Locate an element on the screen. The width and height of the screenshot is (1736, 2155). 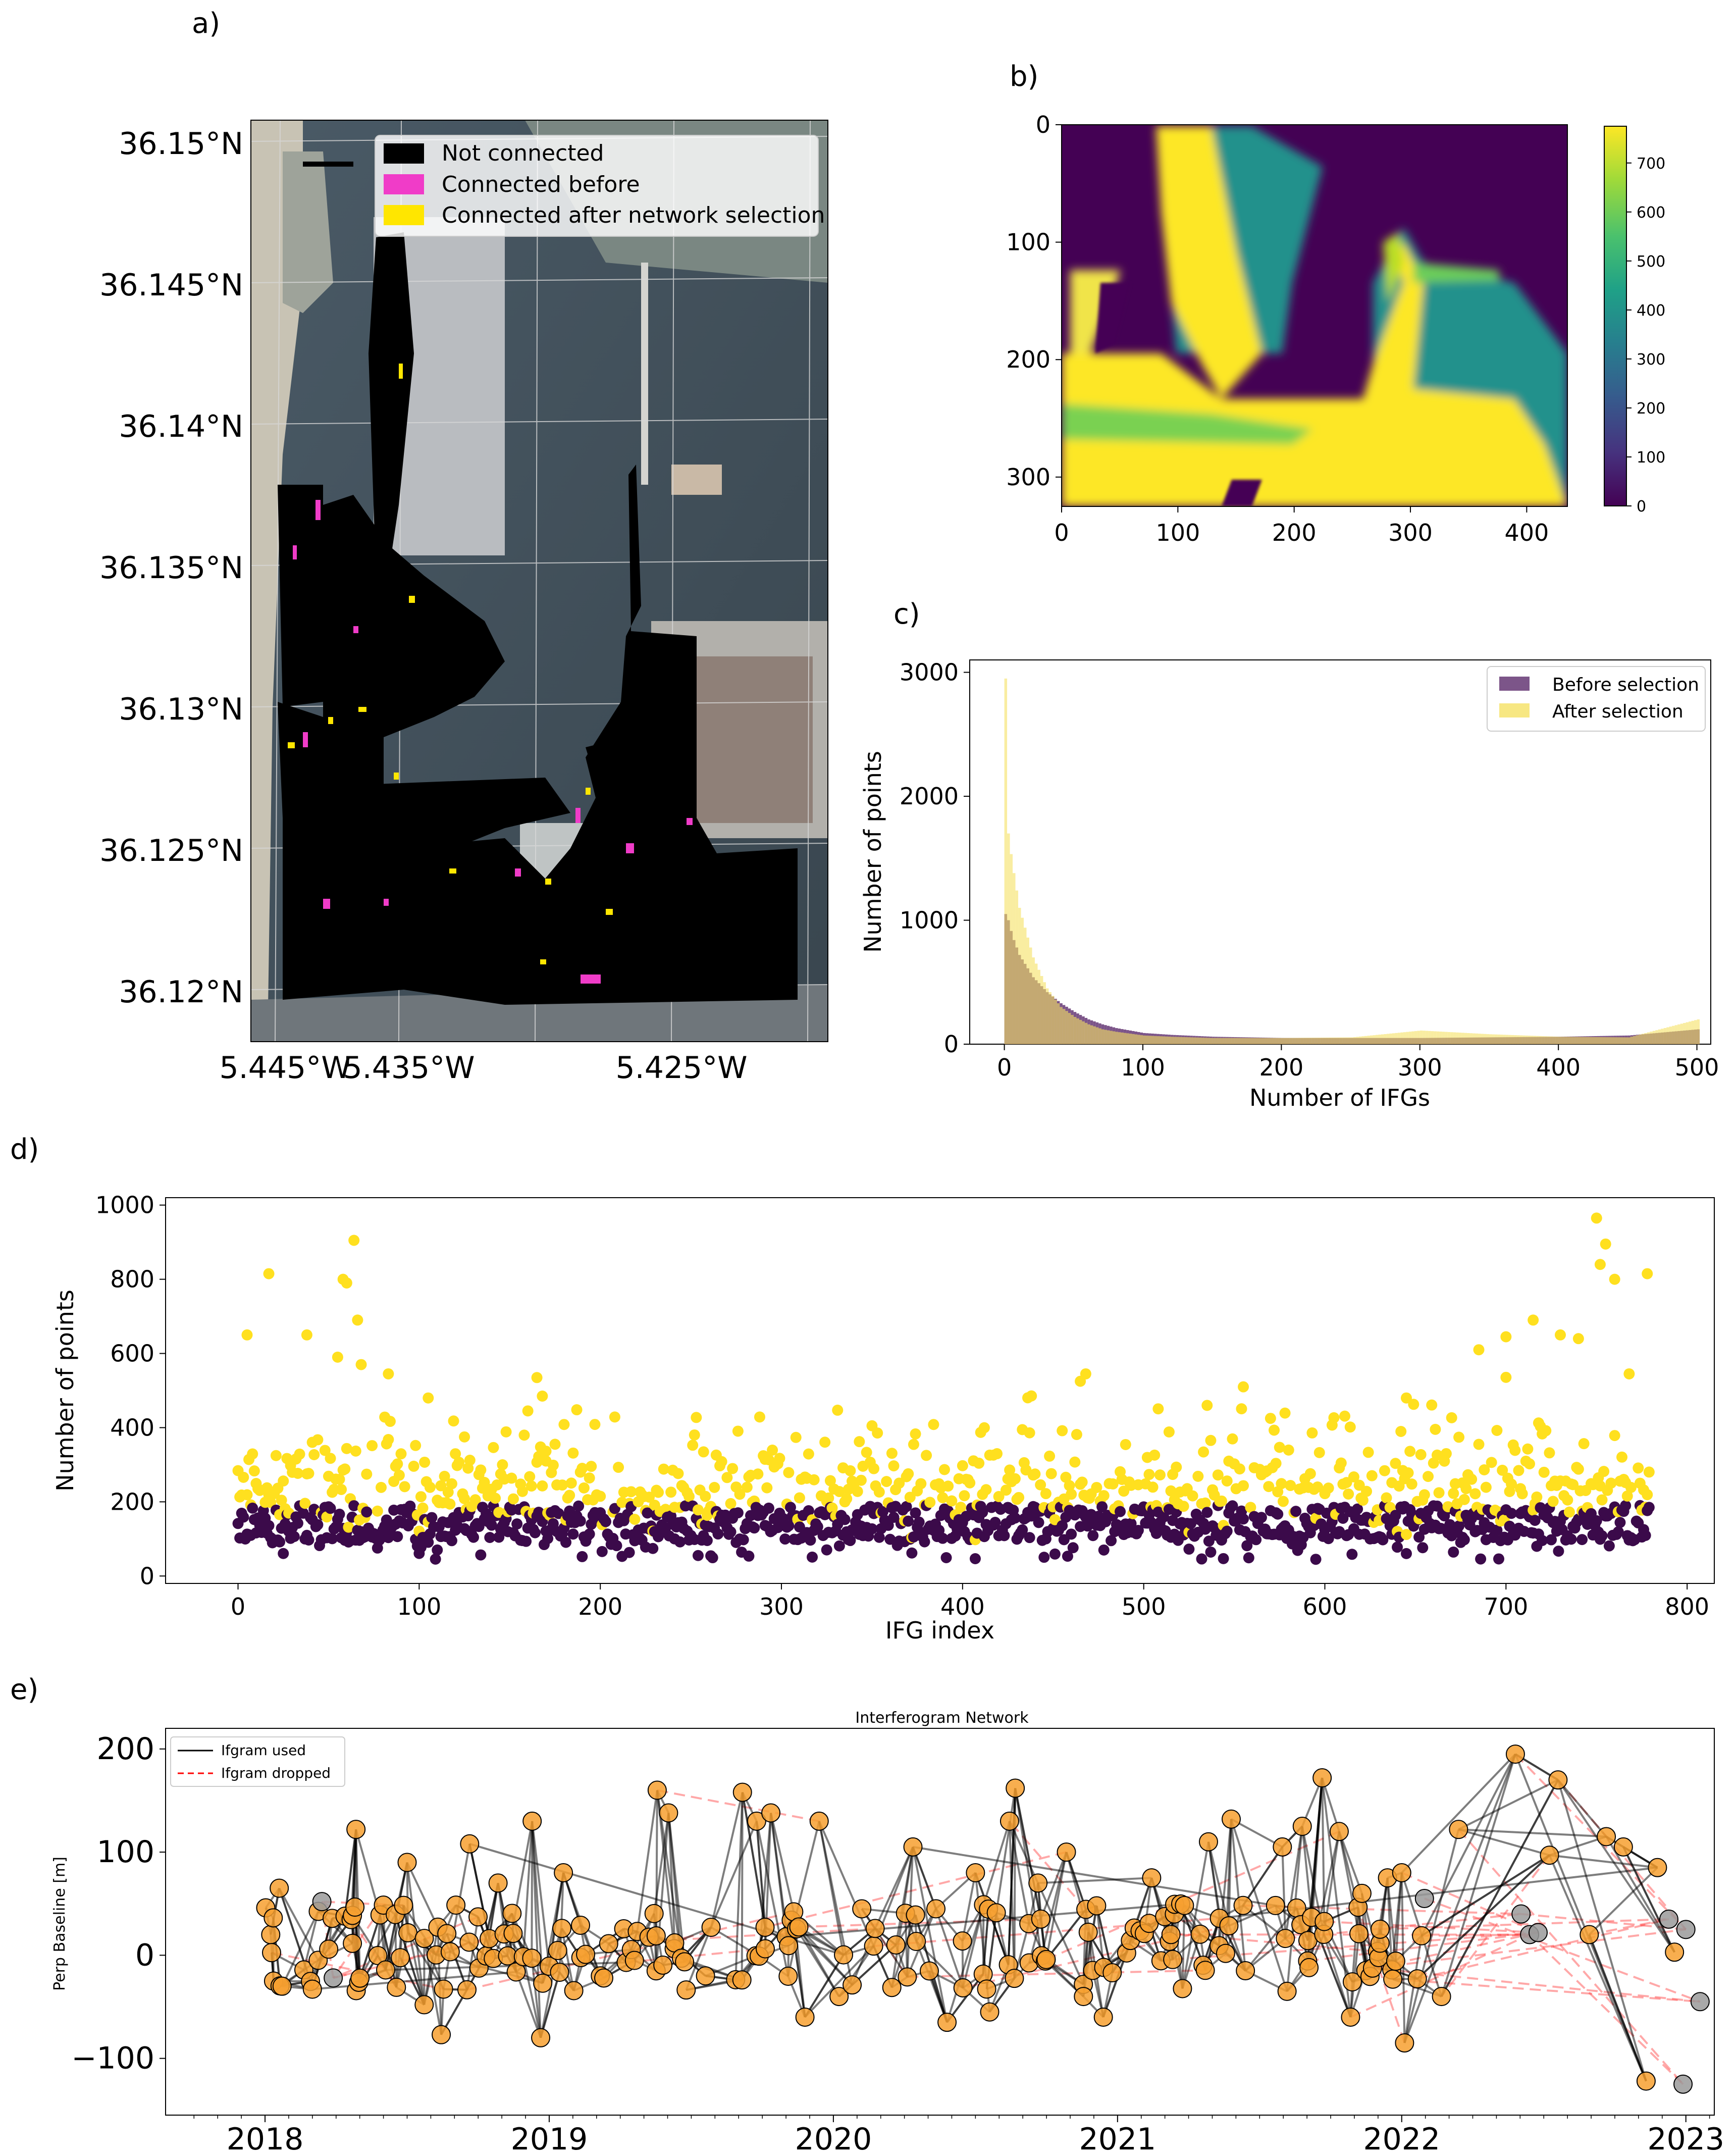
hist-xtick-label: 200 is located at coordinates (1281, 1067).